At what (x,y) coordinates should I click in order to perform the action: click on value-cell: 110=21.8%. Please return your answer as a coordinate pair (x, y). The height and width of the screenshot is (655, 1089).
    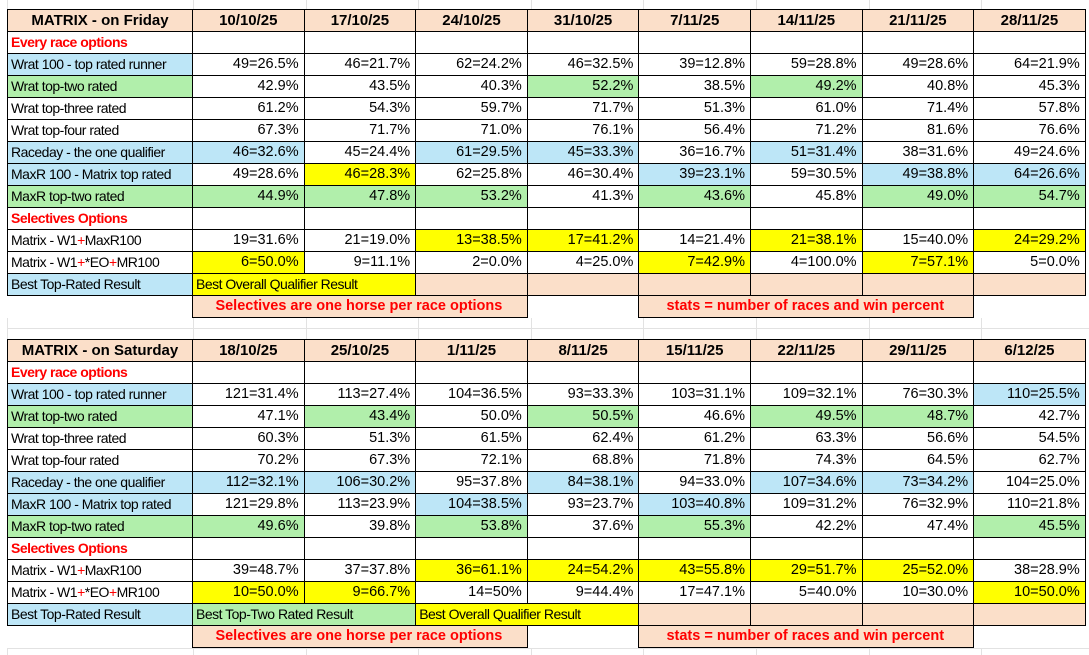
    Looking at the image, I should click on (1029, 504).